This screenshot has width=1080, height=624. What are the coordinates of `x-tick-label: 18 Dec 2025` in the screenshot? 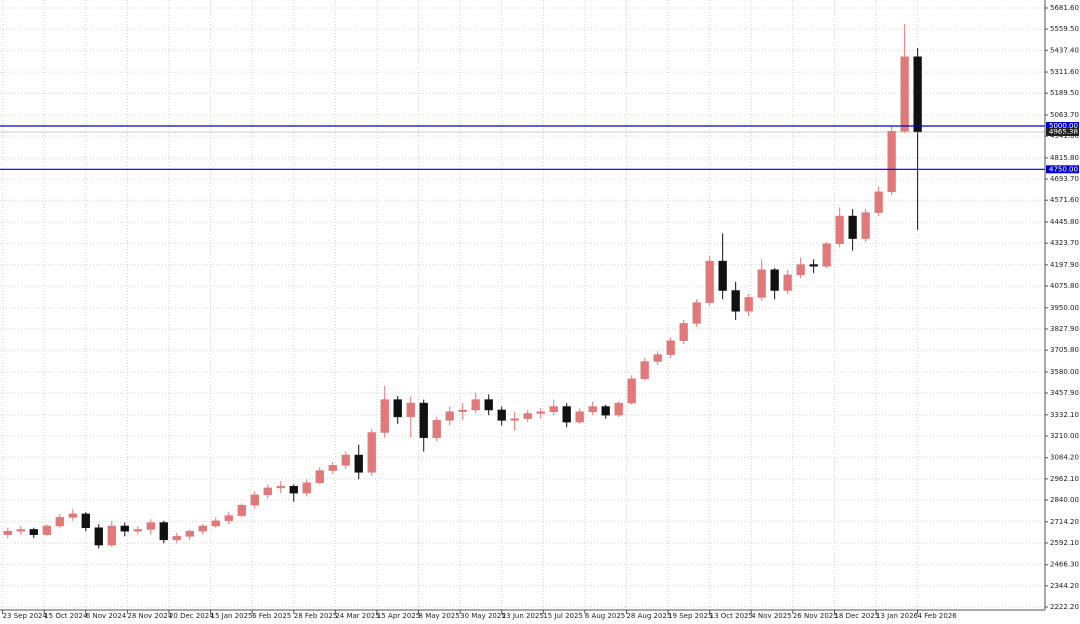 It's located at (856, 616).